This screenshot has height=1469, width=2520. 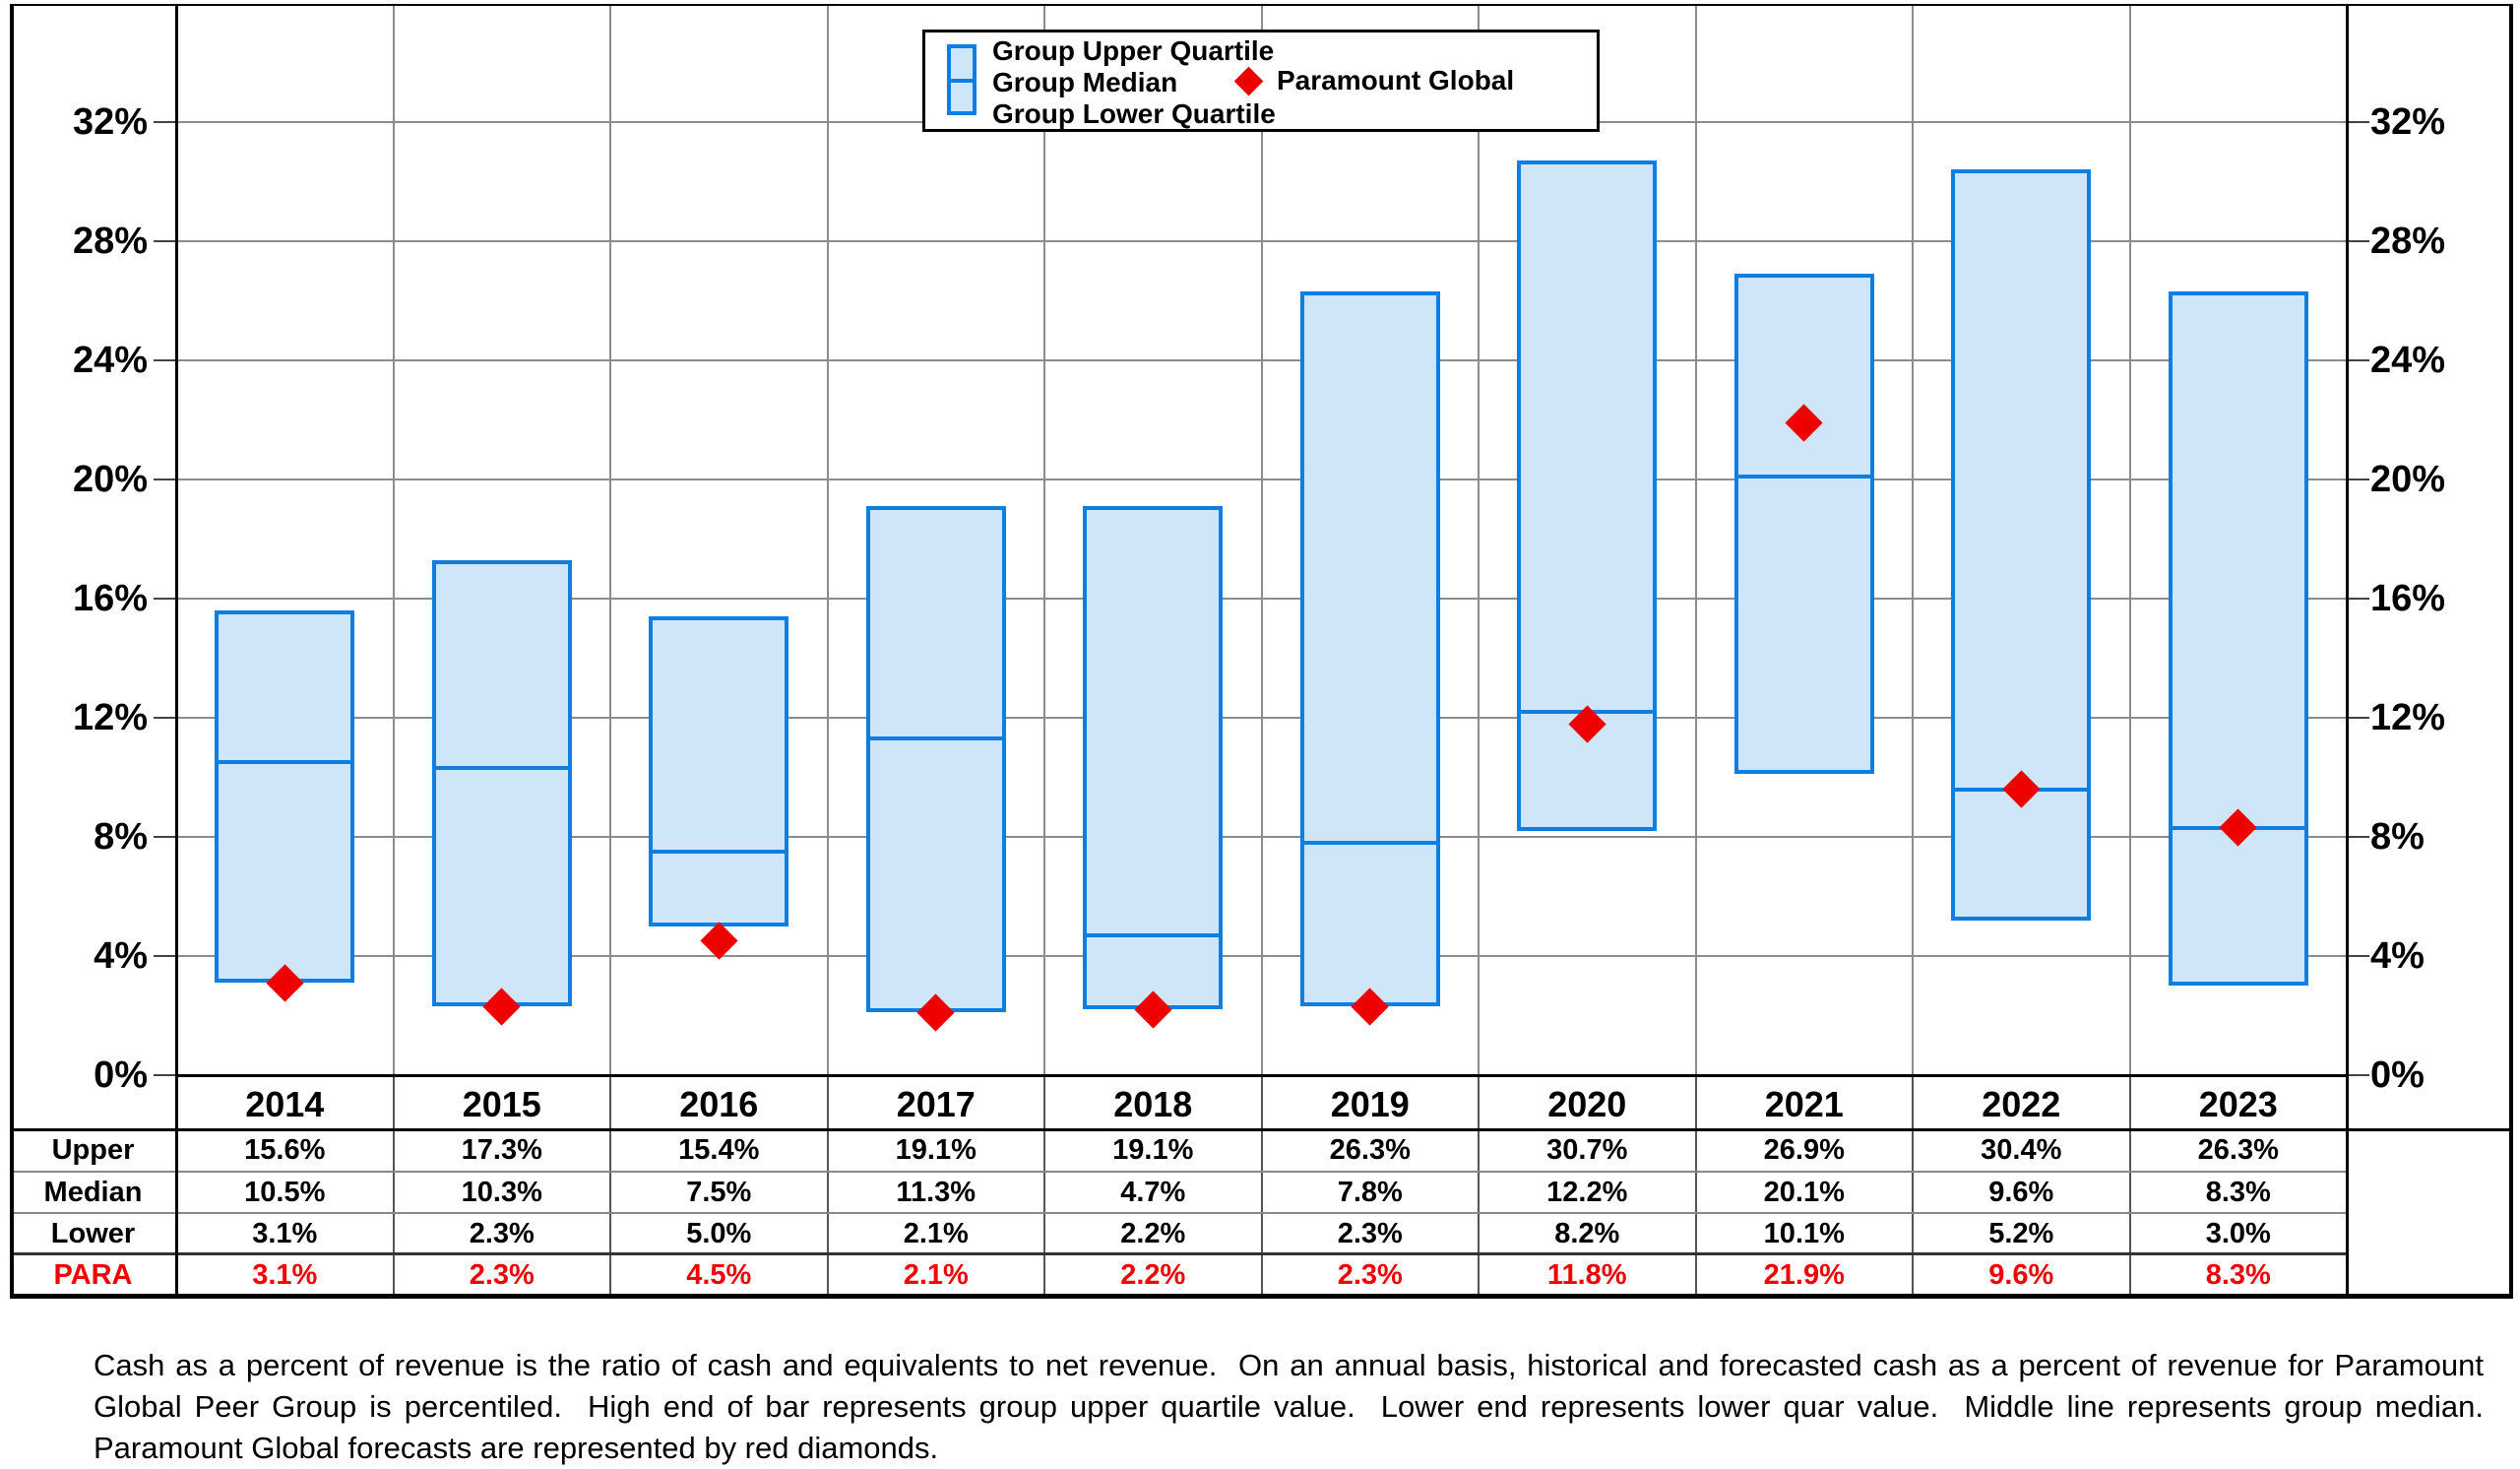 What do you see at coordinates (110, 242) in the screenshot?
I see `y-axis-label-left: 28%` at bounding box center [110, 242].